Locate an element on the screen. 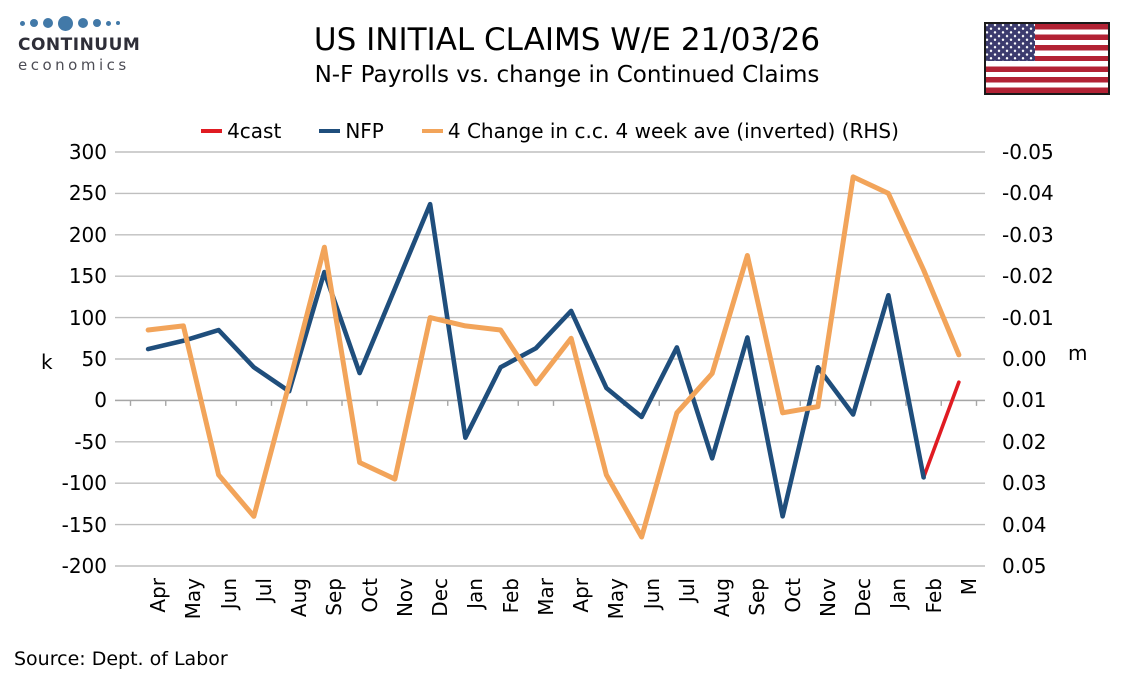  right-axis-tick-label: 0.02 is located at coordinates (1024, 441).